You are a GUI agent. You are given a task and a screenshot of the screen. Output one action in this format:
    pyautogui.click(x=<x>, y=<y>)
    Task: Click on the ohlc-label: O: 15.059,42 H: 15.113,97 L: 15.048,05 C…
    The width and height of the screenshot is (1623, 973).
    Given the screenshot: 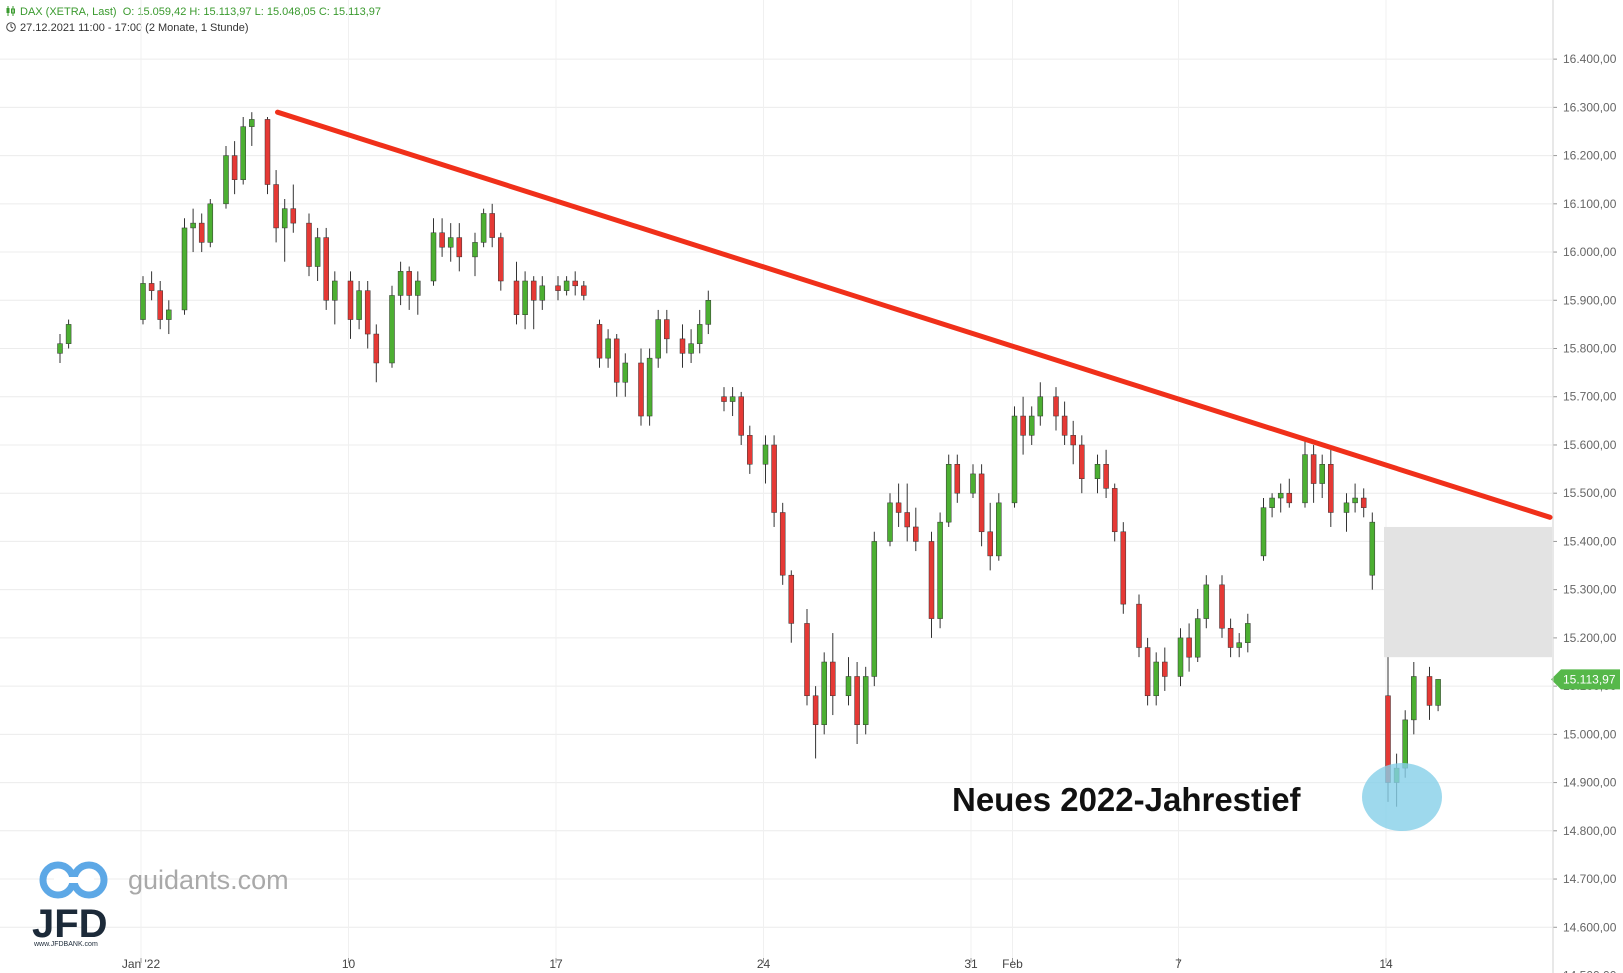 What is the action you would take?
    pyautogui.click(x=251, y=12)
    